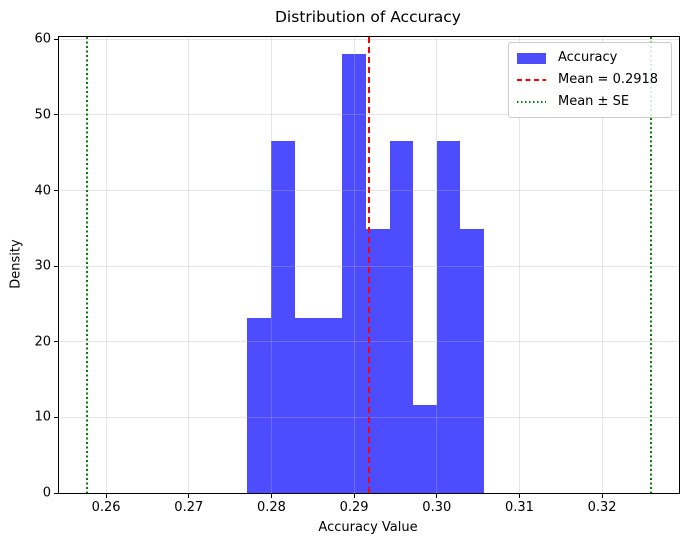  What do you see at coordinates (368, 527) in the screenshot?
I see `x-axis-label: Accuracy Value` at bounding box center [368, 527].